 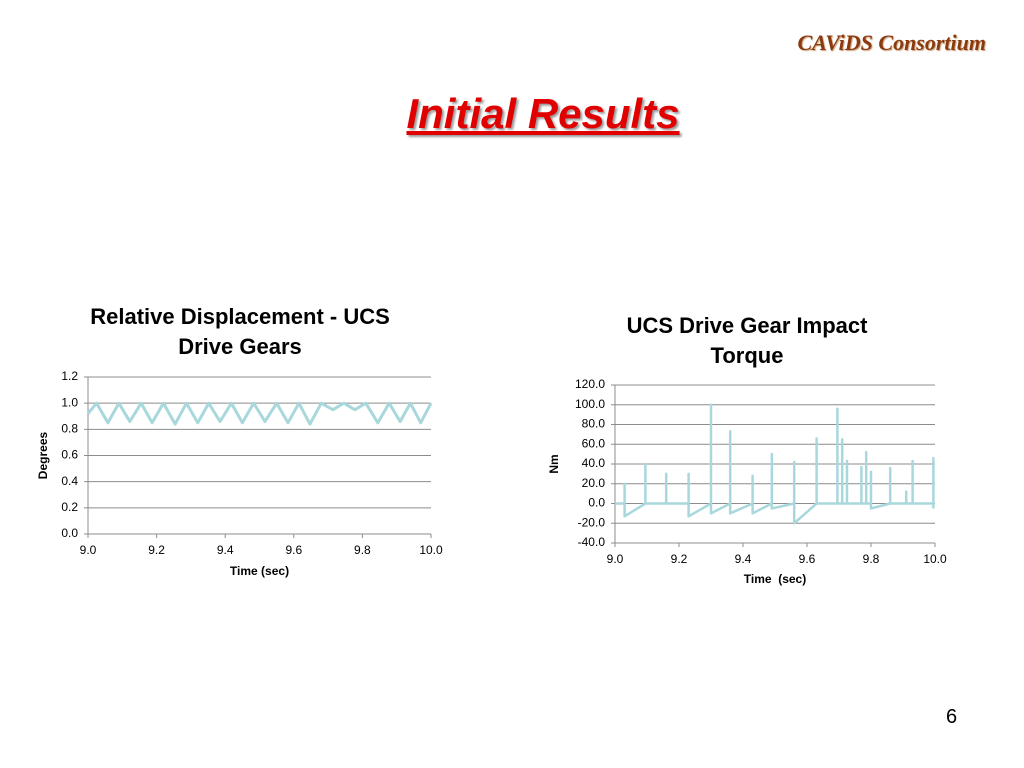 What do you see at coordinates (43, 456) in the screenshot?
I see `y-axis-label: Degrees` at bounding box center [43, 456].